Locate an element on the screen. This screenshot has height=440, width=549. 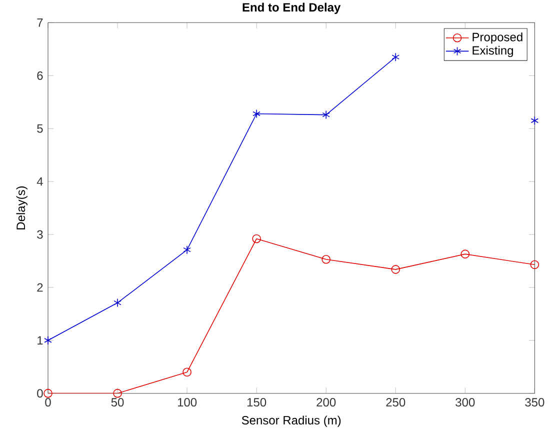
y-tick-label: 2 is located at coordinates (40, 287).